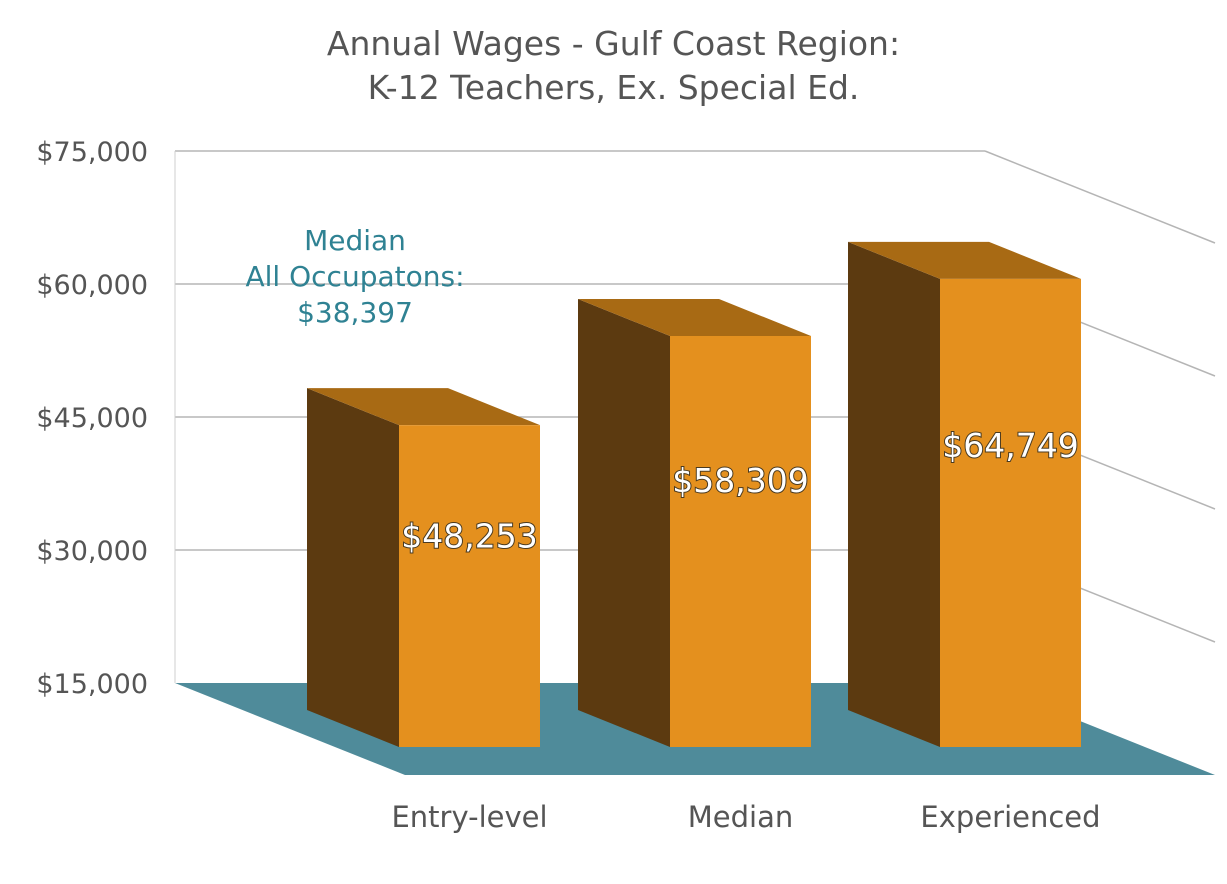  What do you see at coordinates (1010, 445) in the screenshot?
I see `data-label: $64,749` at bounding box center [1010, 445].